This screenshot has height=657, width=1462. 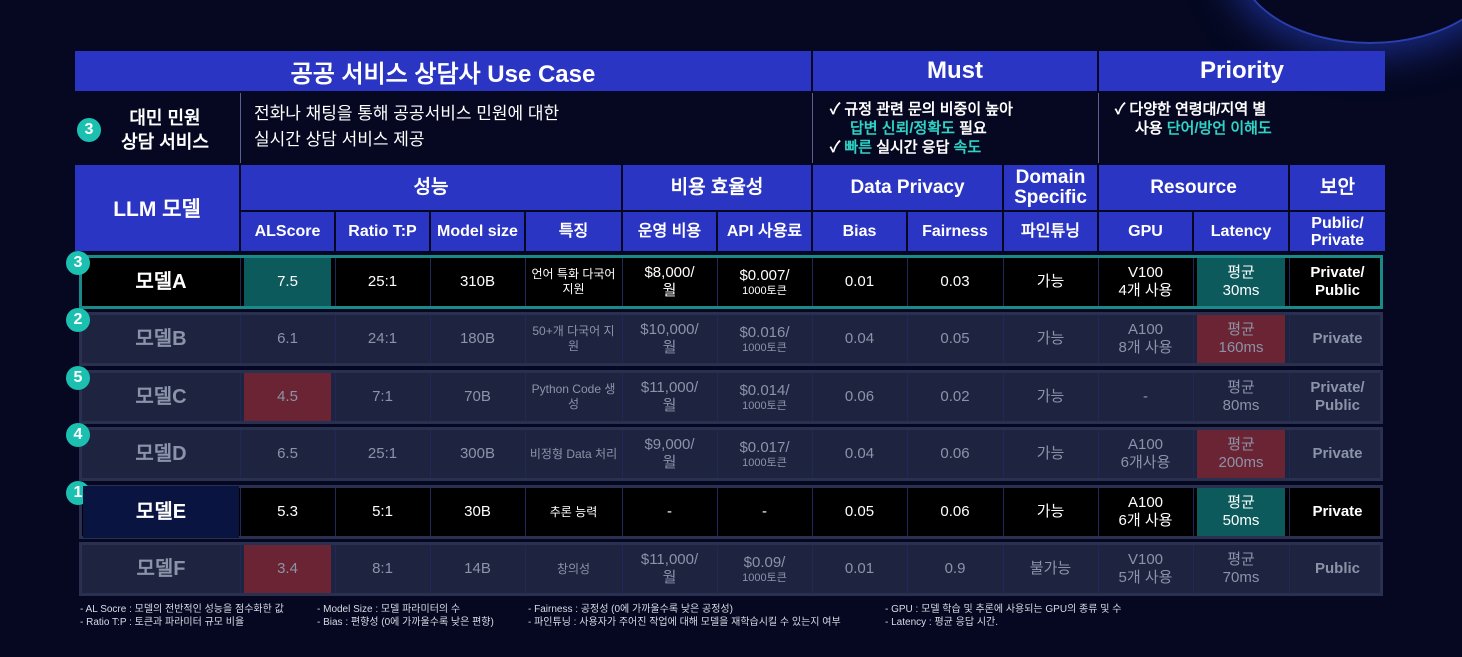 What do you see at coordinates (162, 622) in the screenshot?
I see `footnote-ratio: - Ratio T:P : 토큰과 파라미터 규모 비율` at bounding box center [162, 622].